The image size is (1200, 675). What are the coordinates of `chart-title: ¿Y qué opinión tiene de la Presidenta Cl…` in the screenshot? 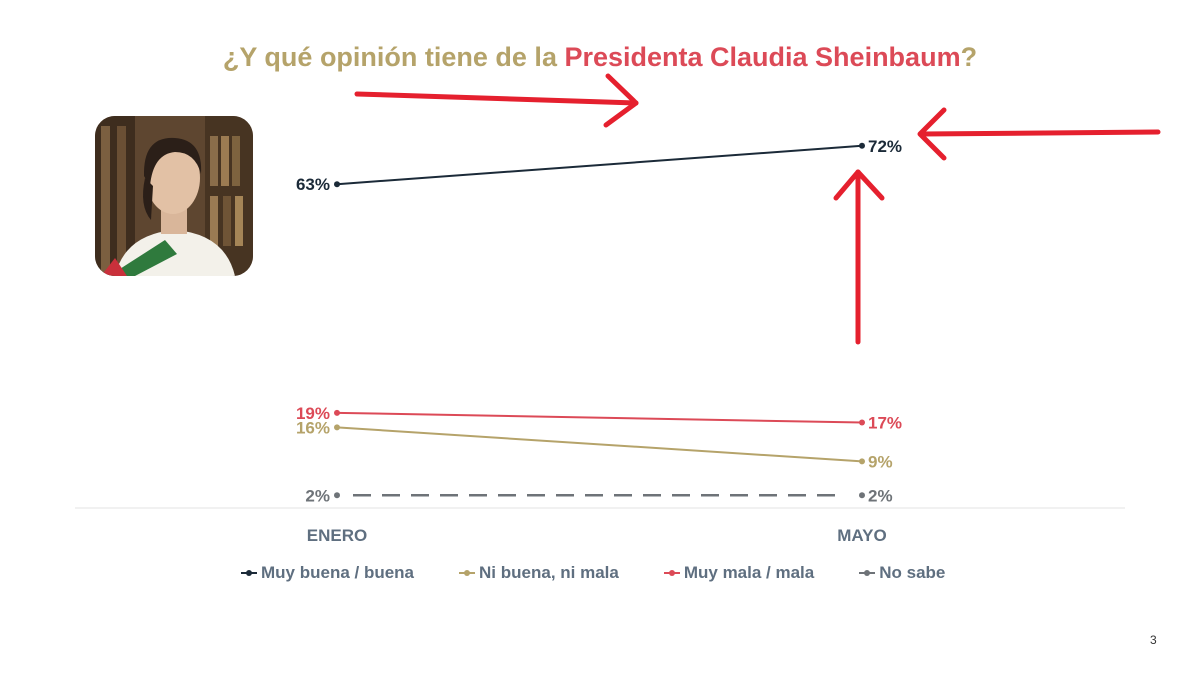 It's located at (600, 57).